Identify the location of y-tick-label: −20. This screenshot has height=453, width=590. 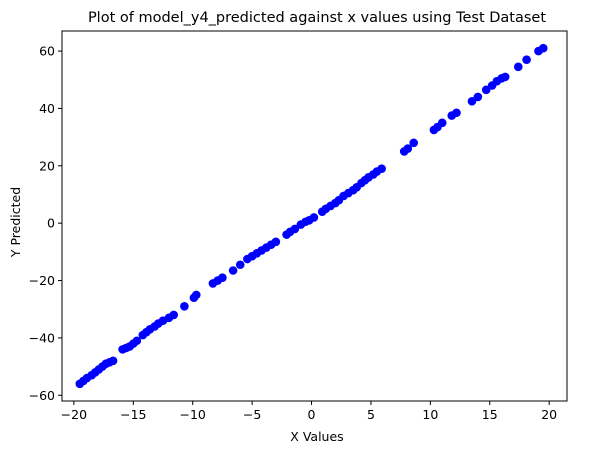
(42, 280).